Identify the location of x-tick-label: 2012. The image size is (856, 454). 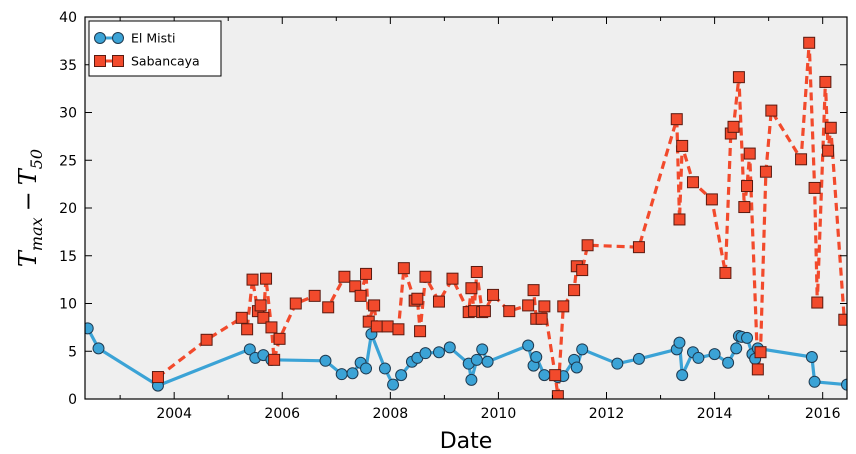
(607, 414).